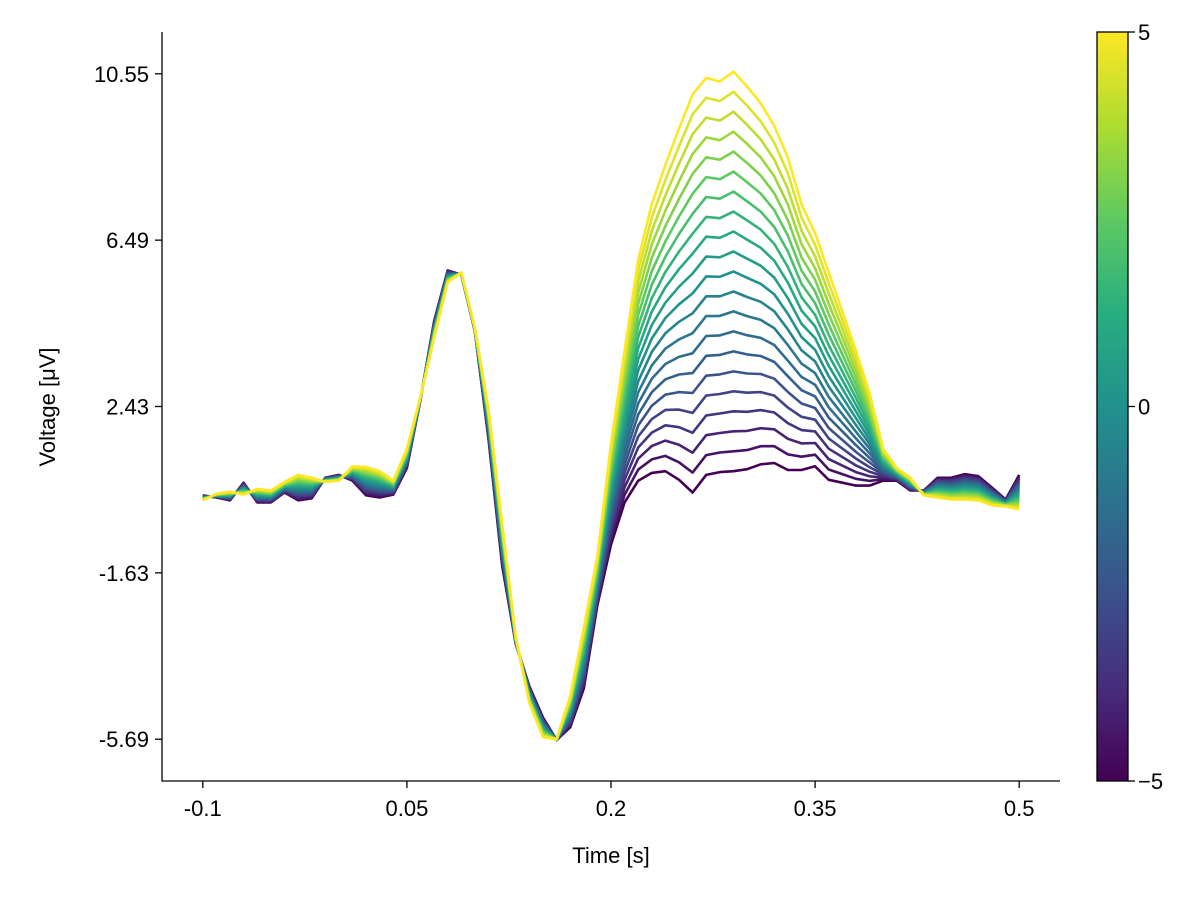  I want to click on colorbar-ticks: 5 0 −5, so click(1145, 407).